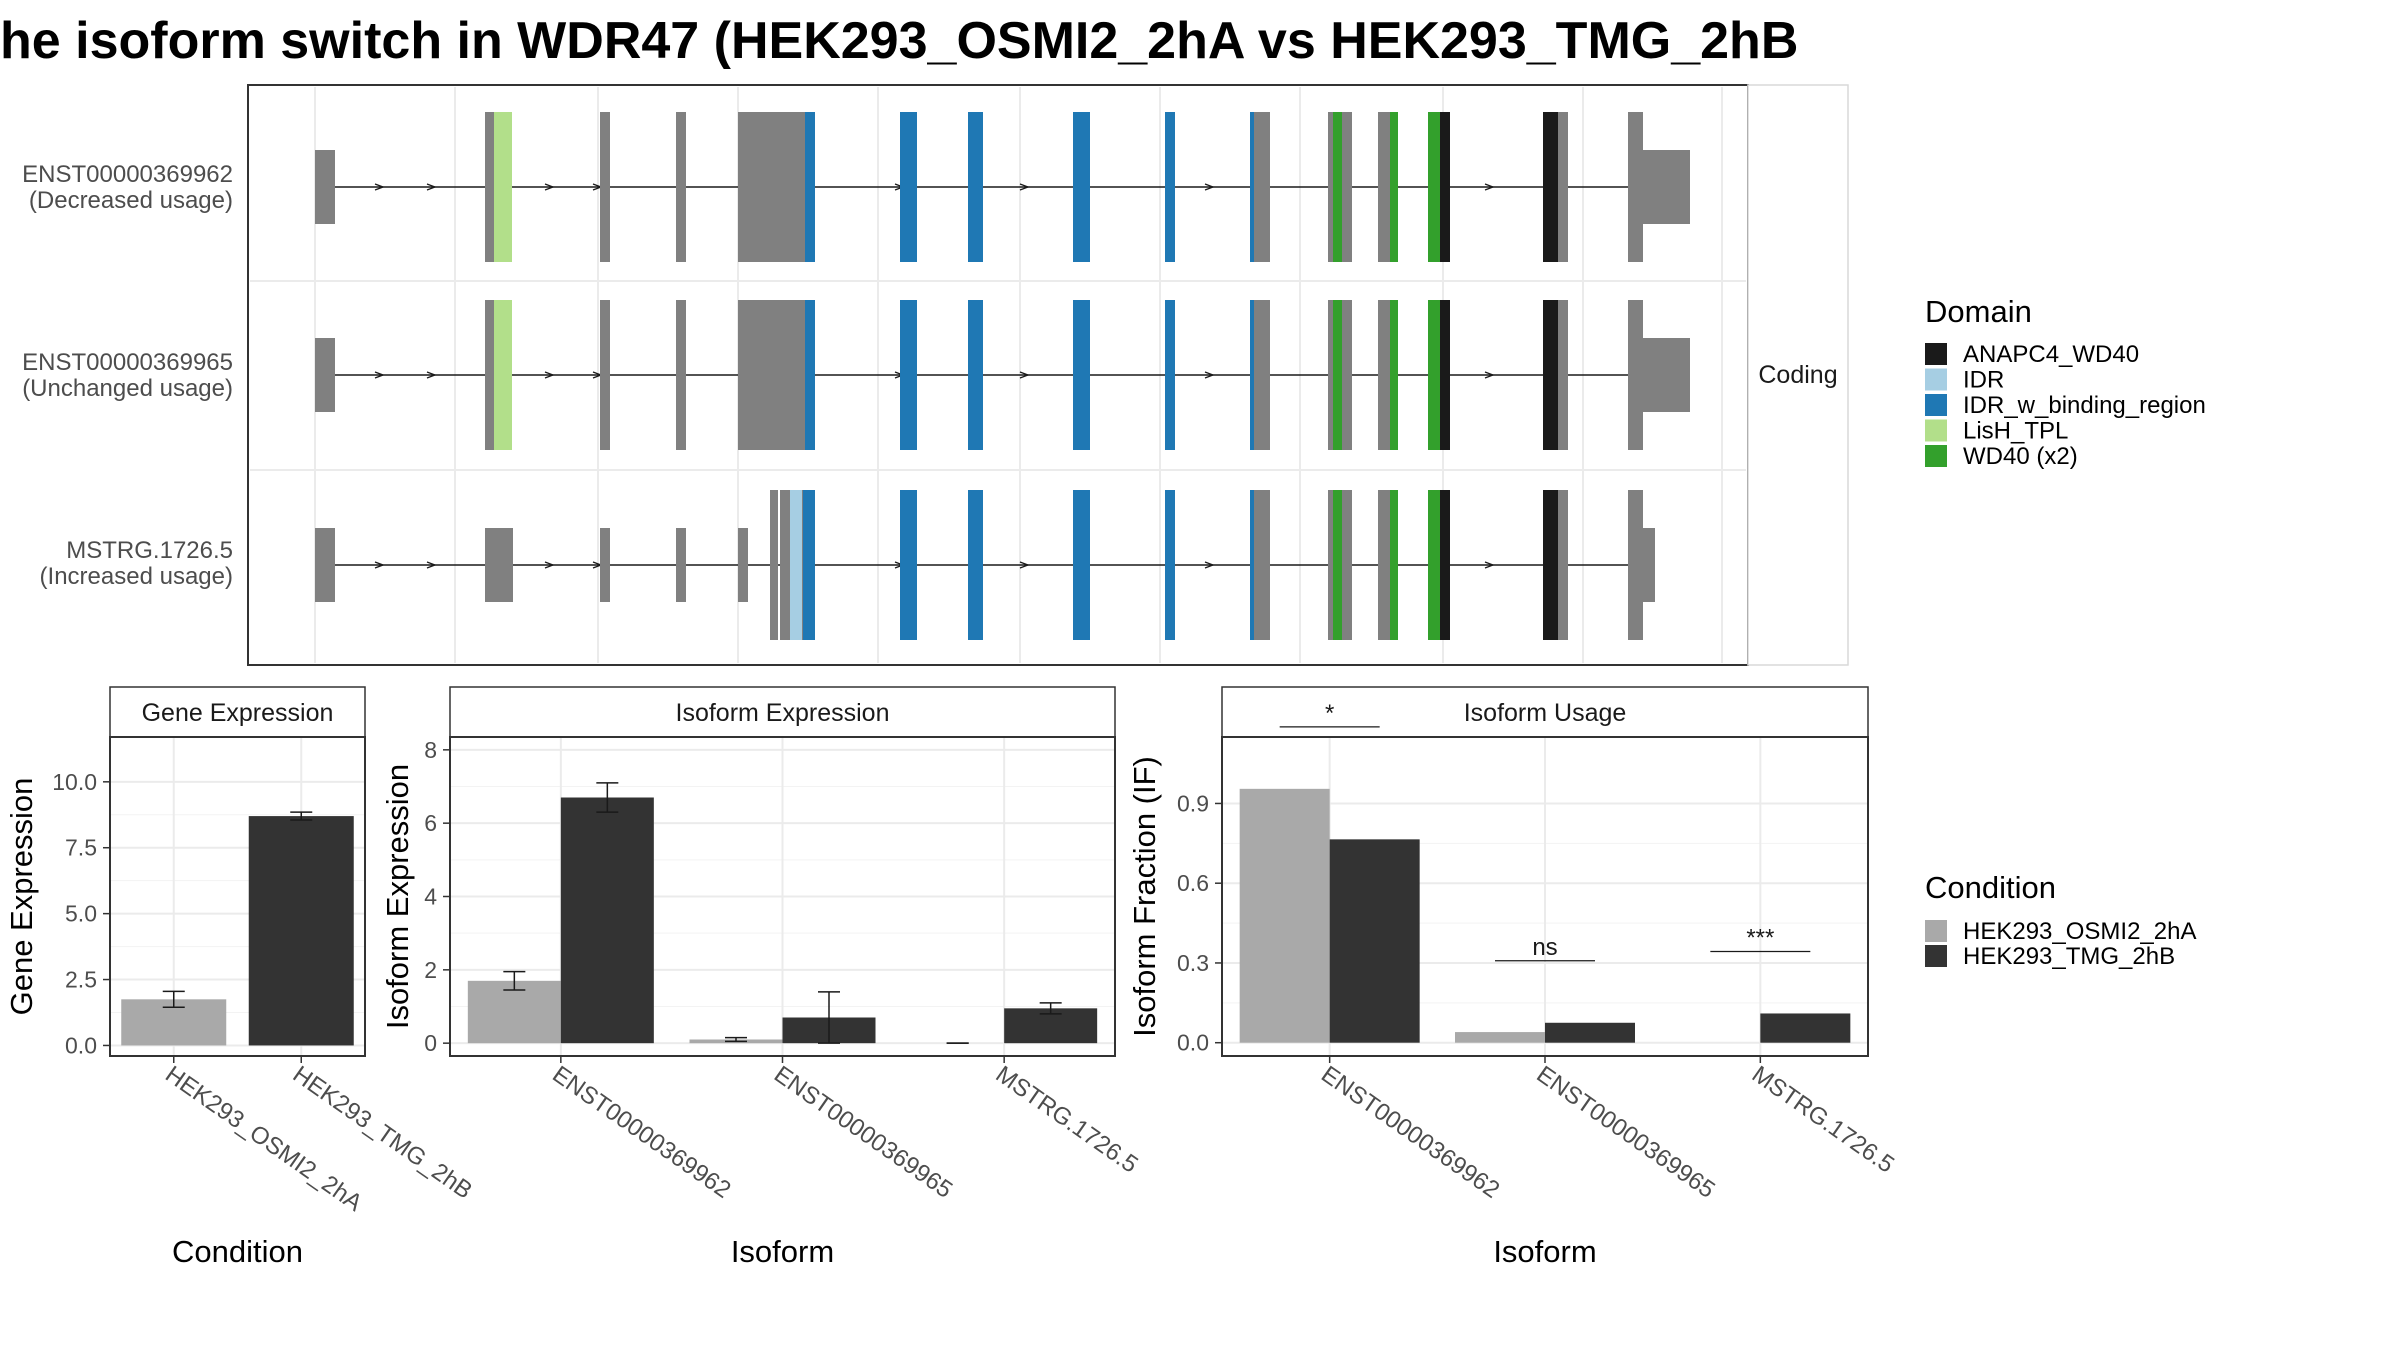 This screenshot has width=2400, height=1350. What do you see at coordinates (127, 362) in the screenshot?
I see `isoform-label-2-id: ENST00000369965` at bounding box center [127, 362].